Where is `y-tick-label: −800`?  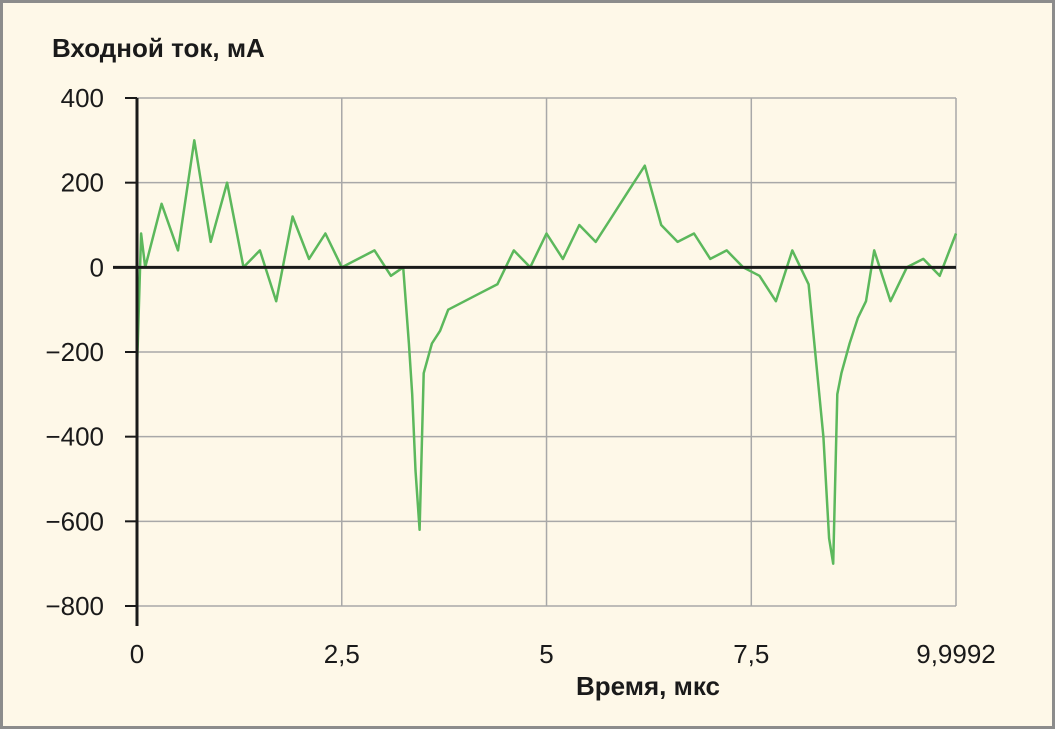
y-tick-label: −800 is located at coordinates (74, 606).